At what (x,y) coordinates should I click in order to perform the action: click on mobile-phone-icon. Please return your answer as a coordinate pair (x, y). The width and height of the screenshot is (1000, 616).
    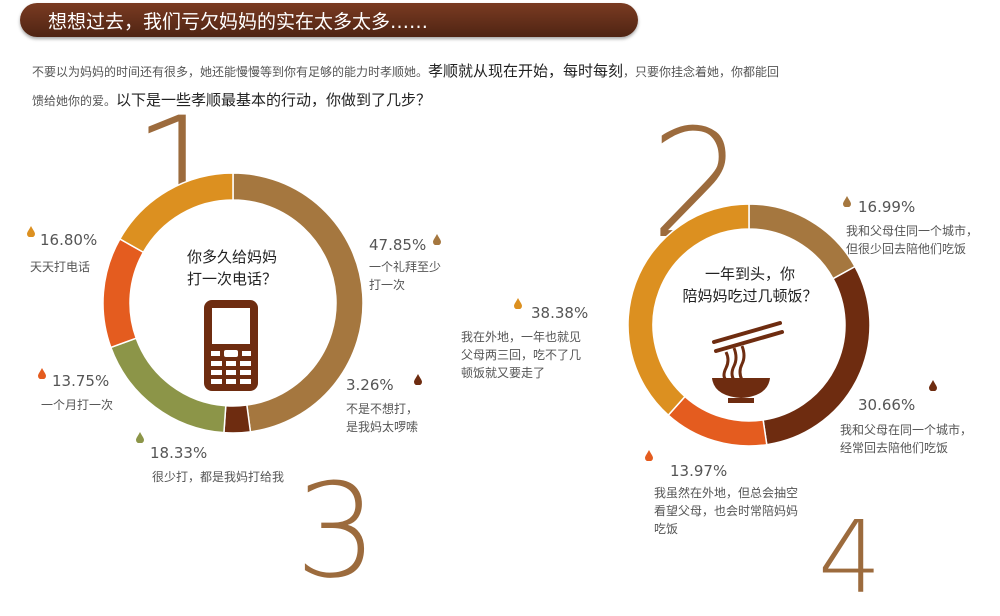
    Looking at the image, I should click on (231, 345).